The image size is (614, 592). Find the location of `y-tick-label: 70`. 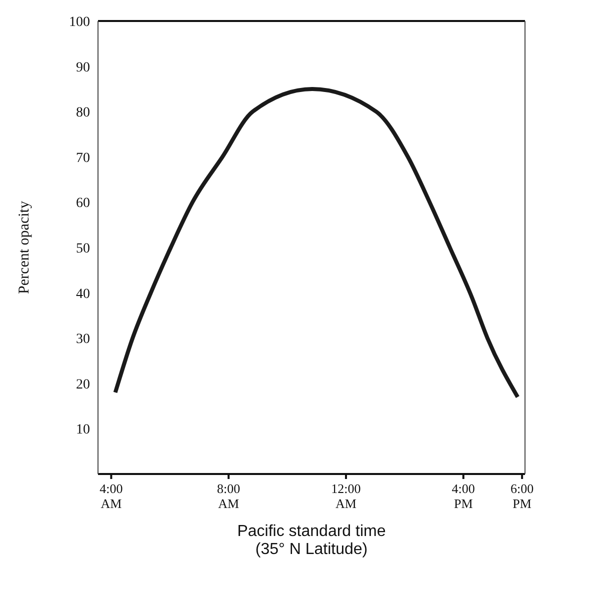

y-tick-label: 70 is located at coordinates (83, 158).